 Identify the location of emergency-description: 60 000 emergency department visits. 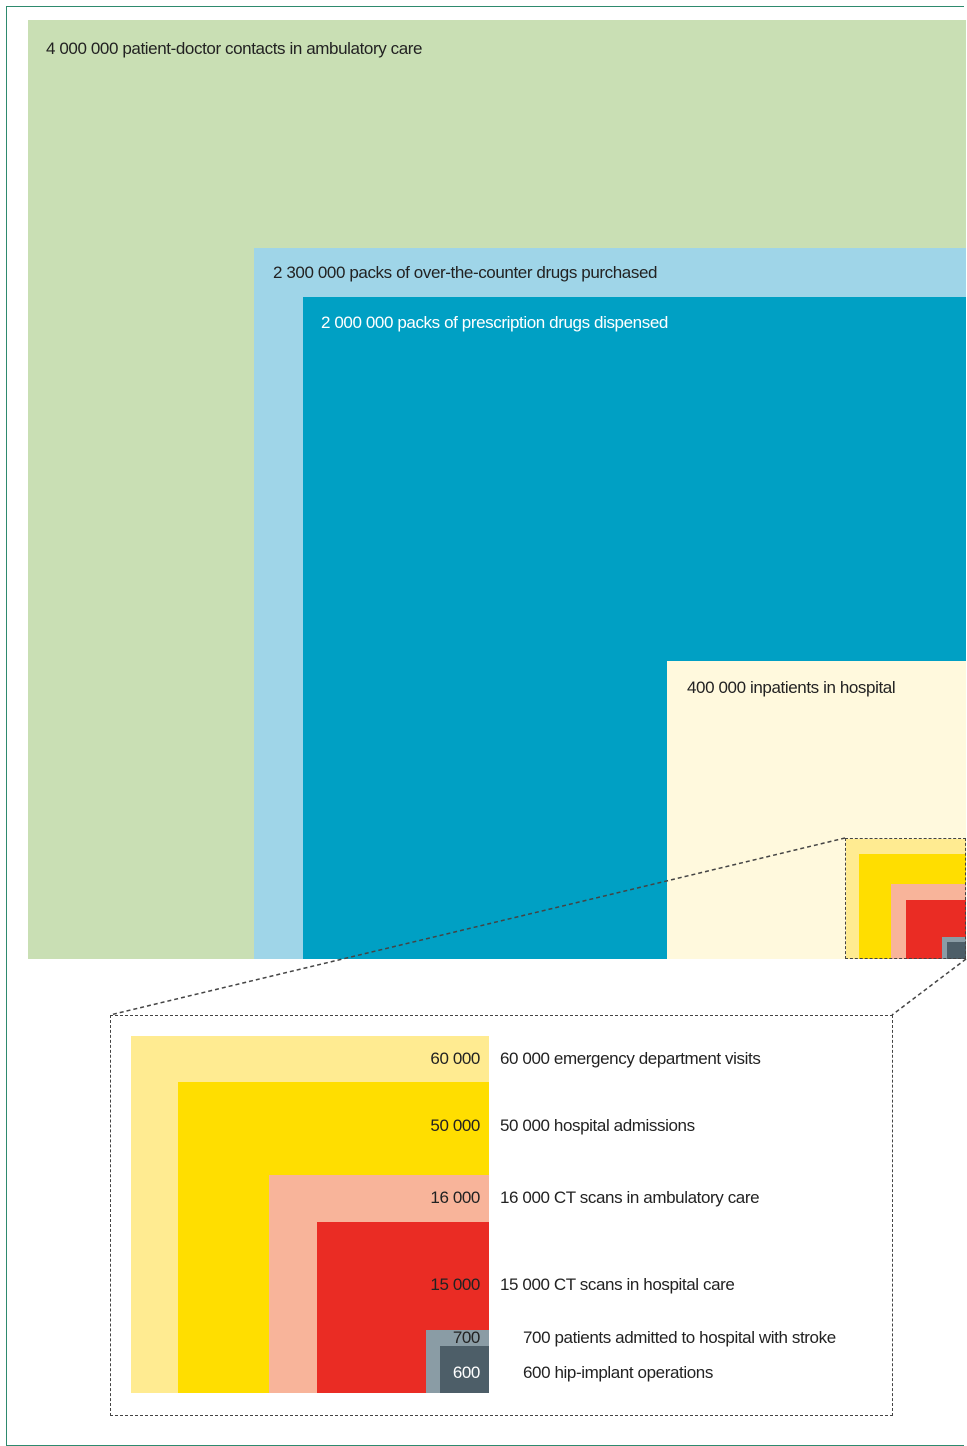
(630, 1058).